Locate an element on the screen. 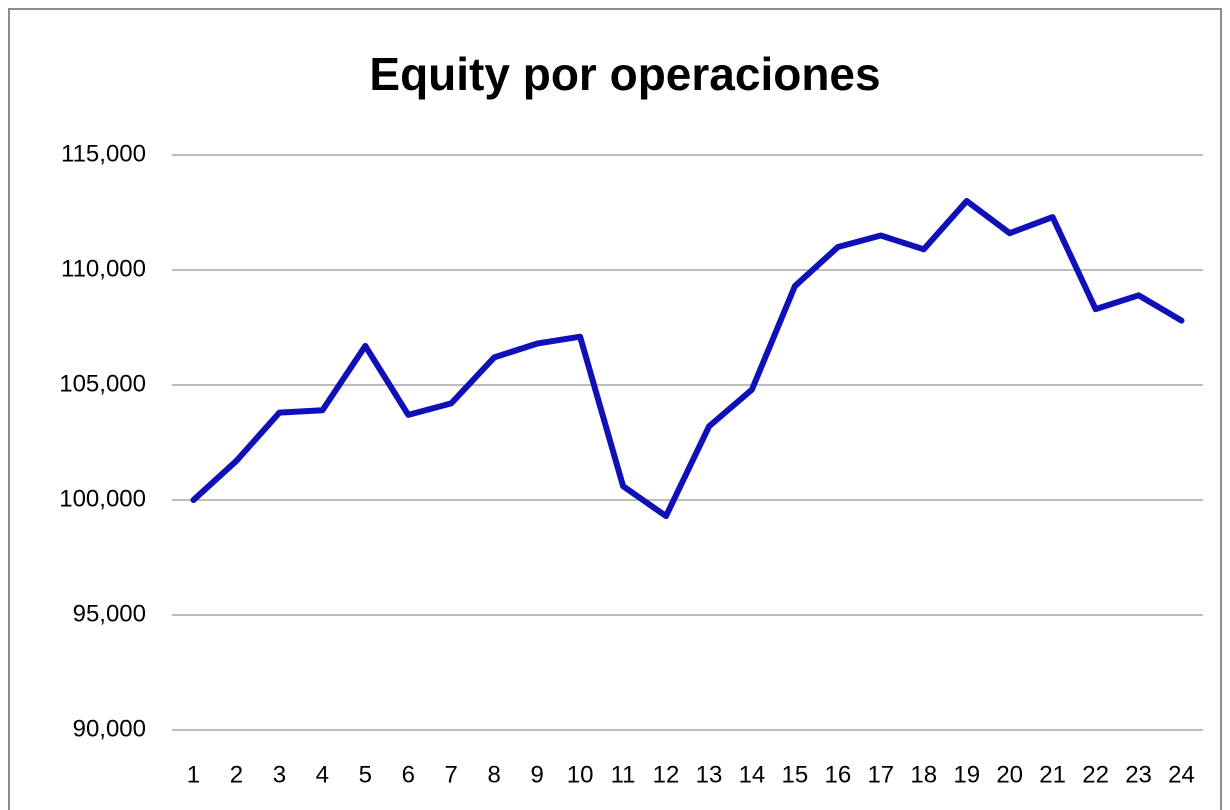 This screenshot has width=1230, height=810. x-tick-label: 3 is located at coordinates (279, 774).